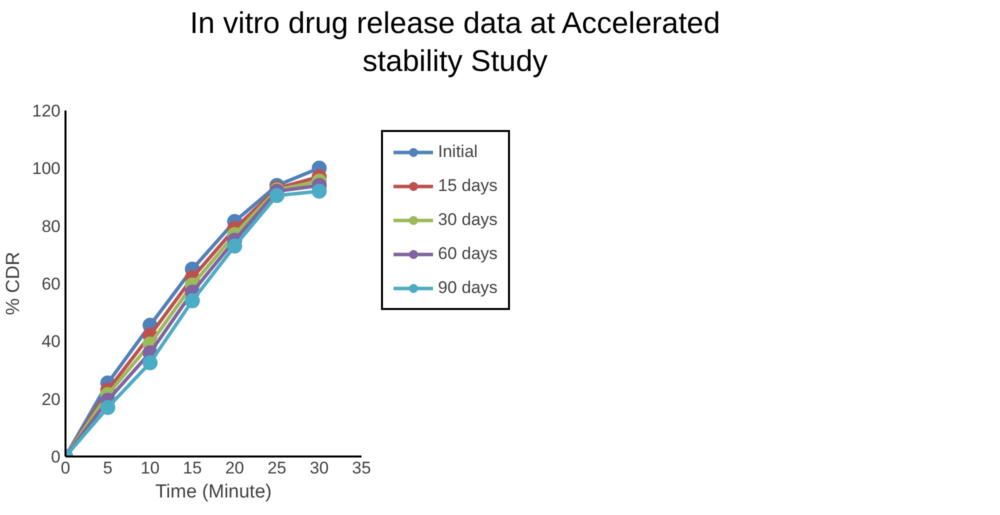 The image size is (1000, 515). Describe the element at coordinates (455, 43) in the screenshot. I see `text: In vitro drug release data at Accelerated stability Study` at that location.